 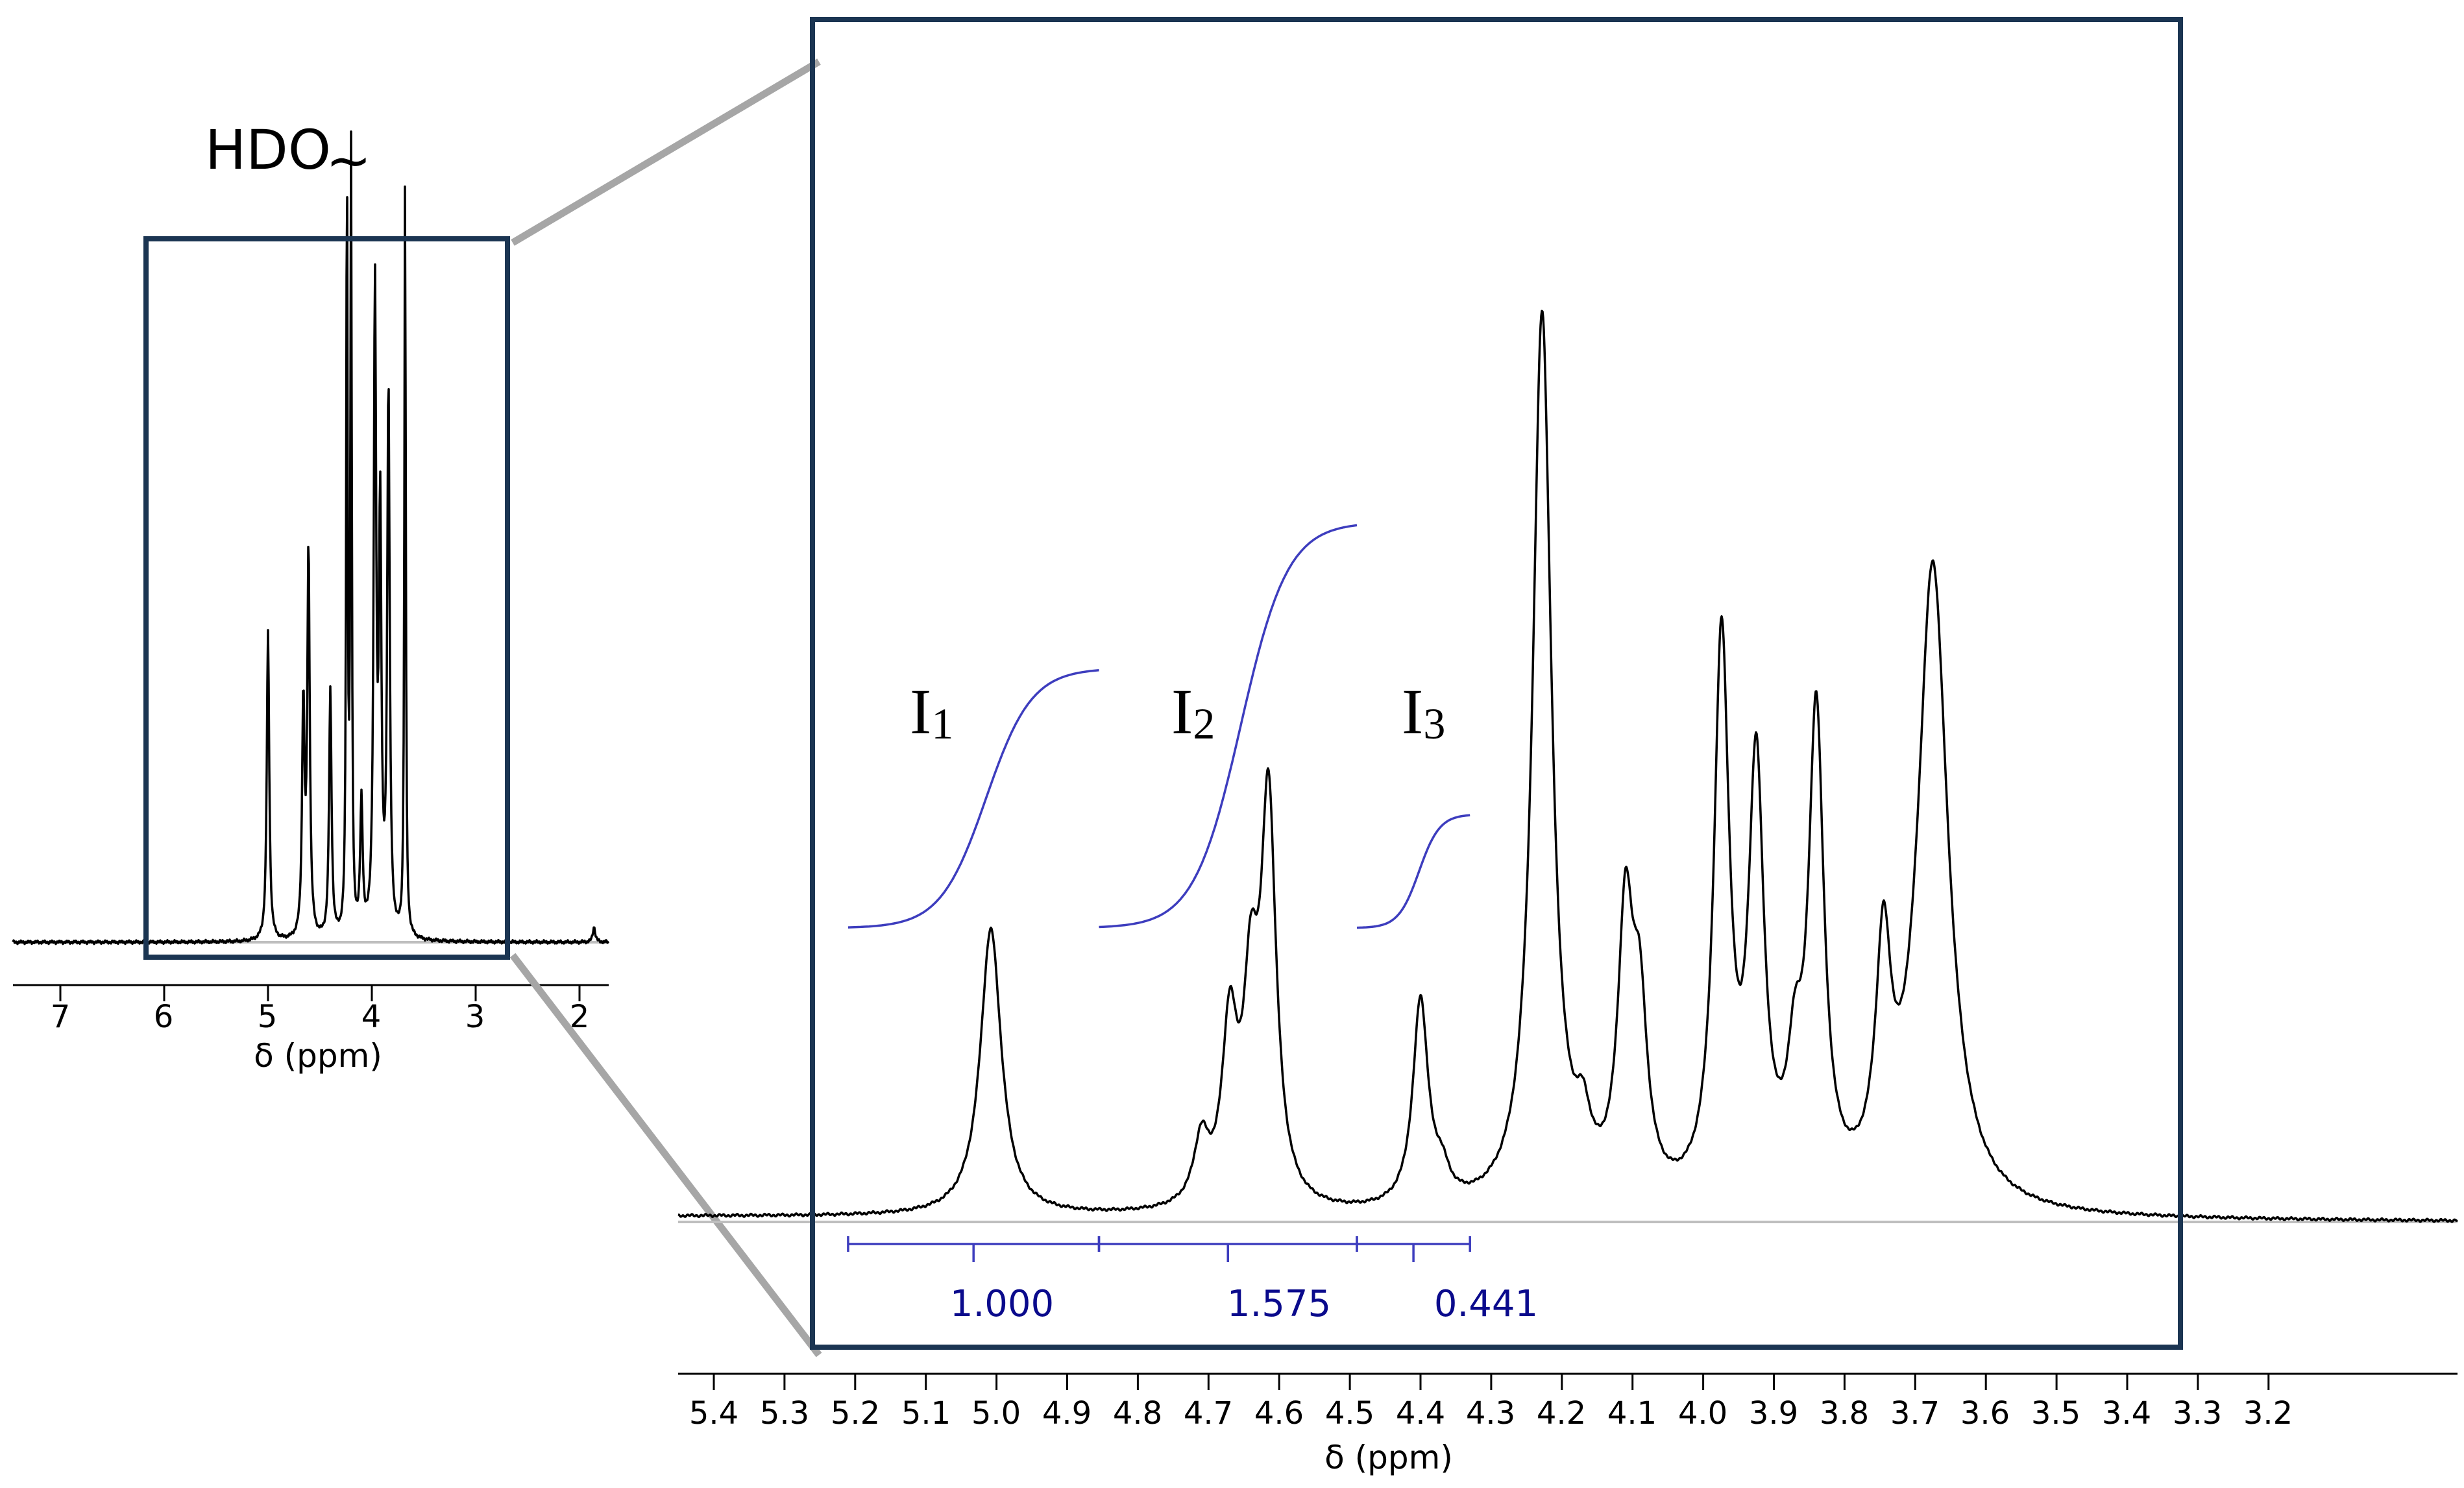 I want to click on zoom-tick-label: 5.3, so click(x=785, y=1413).